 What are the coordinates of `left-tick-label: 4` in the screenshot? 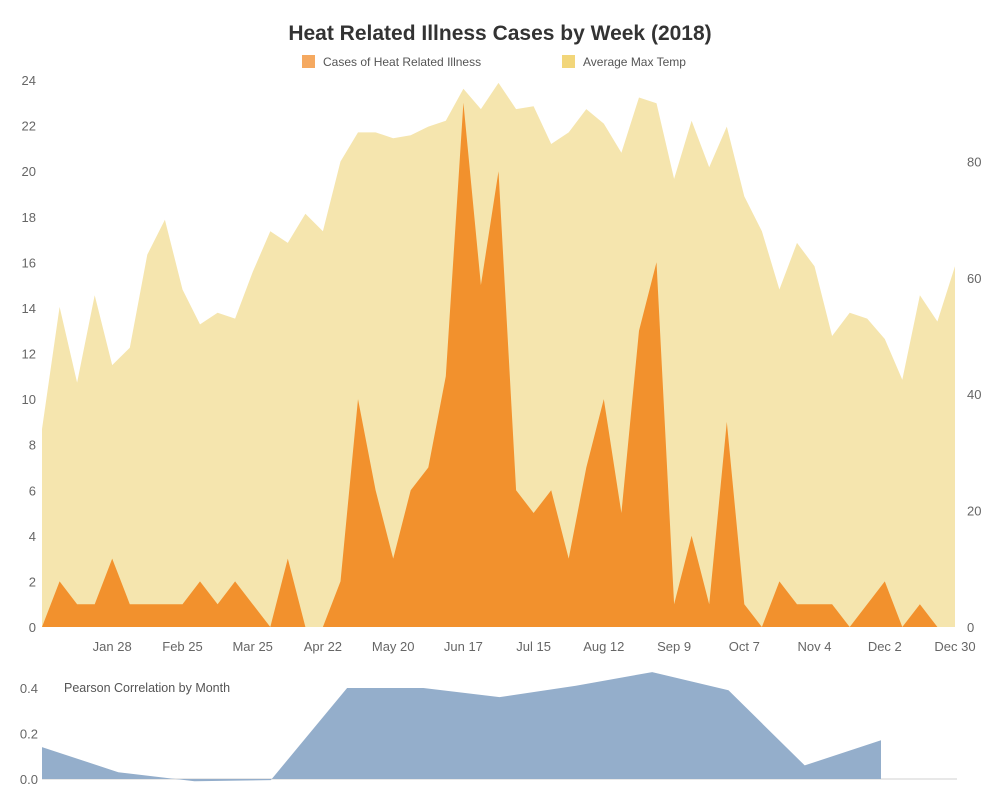 It's located at (32, 536).